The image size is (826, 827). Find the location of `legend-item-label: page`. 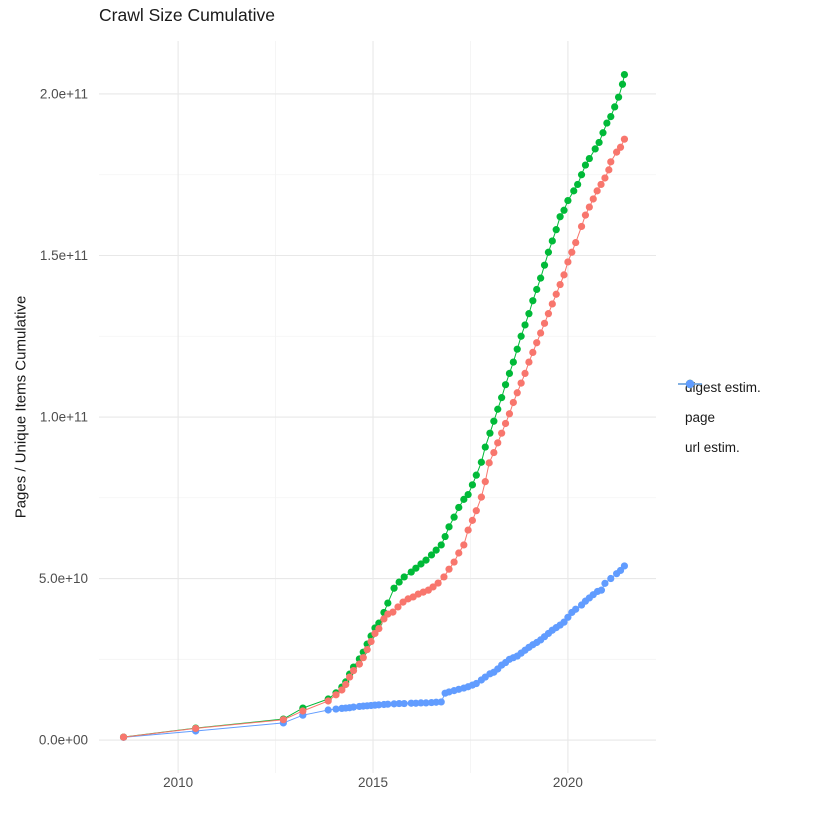

legend-item-label: page is located at coordinates (700, 417).